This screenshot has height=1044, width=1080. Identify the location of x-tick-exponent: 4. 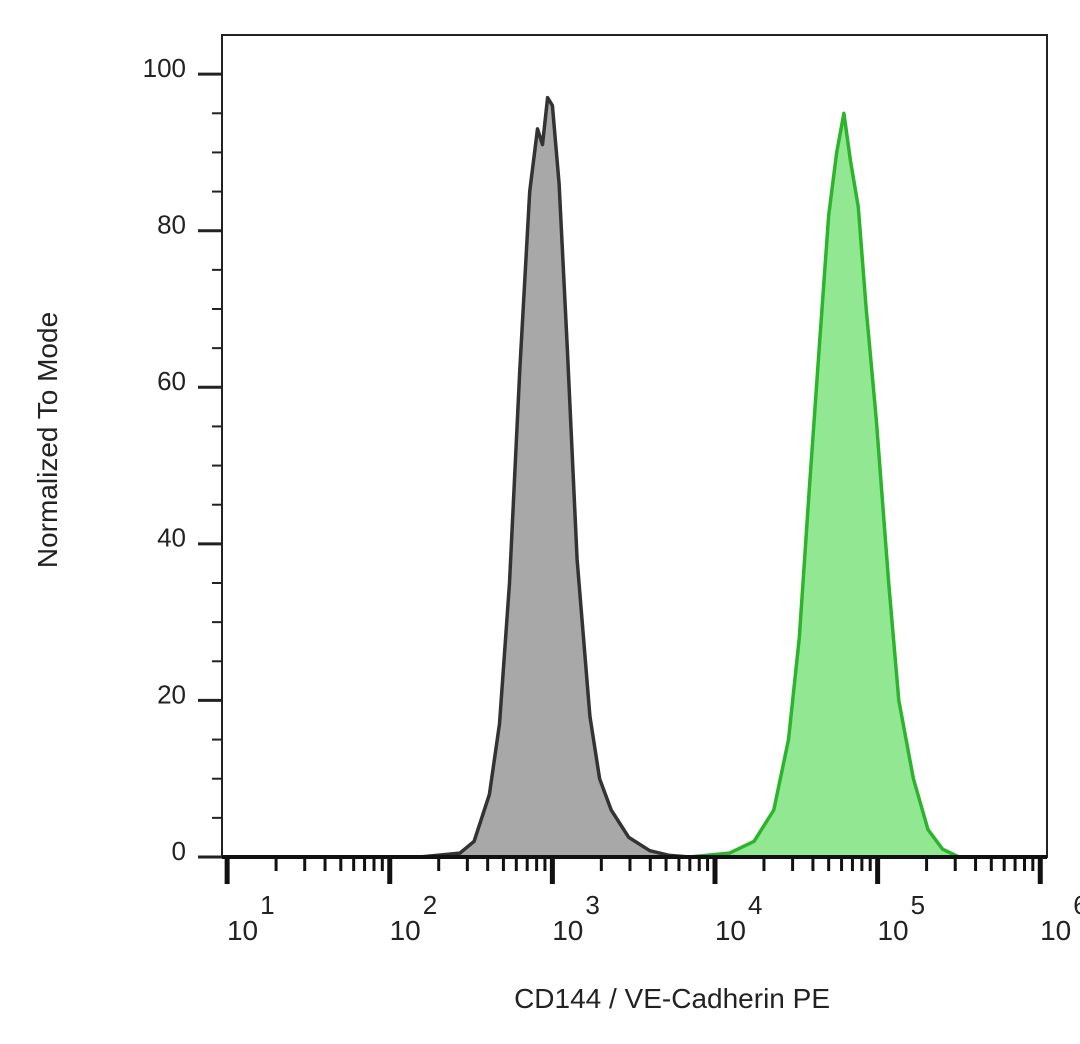
(755, 905).